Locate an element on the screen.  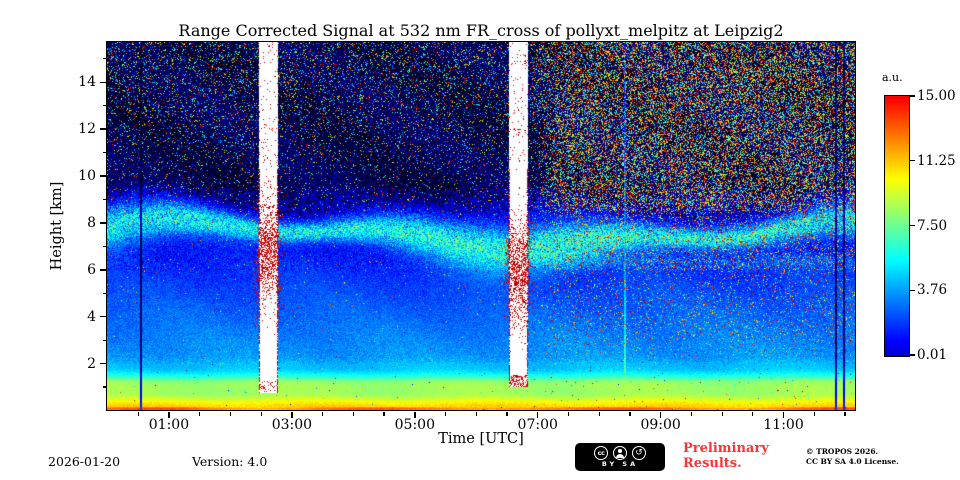
preliminary-note: Preliminary Results. is located at coordinates (726, 456).